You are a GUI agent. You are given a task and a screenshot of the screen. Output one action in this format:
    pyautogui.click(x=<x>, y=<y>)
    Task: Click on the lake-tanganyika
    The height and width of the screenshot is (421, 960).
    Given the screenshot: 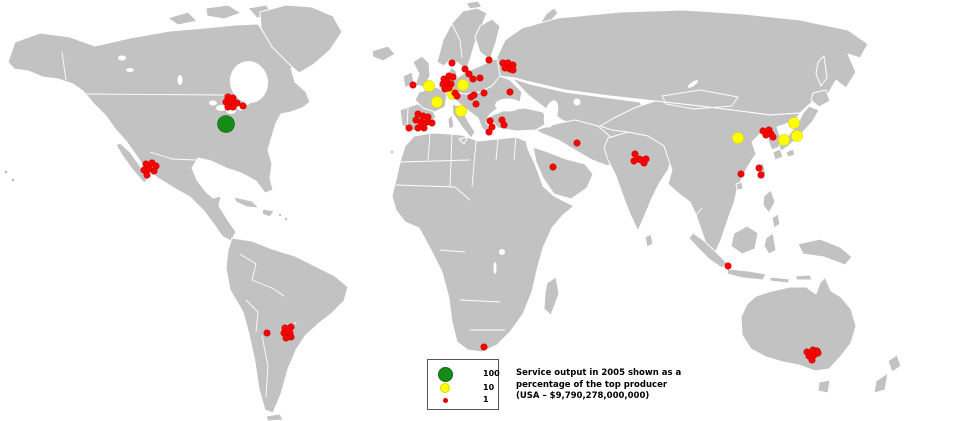 What is the action you would take?
    pyautogui.click(x=495, y=268)
    